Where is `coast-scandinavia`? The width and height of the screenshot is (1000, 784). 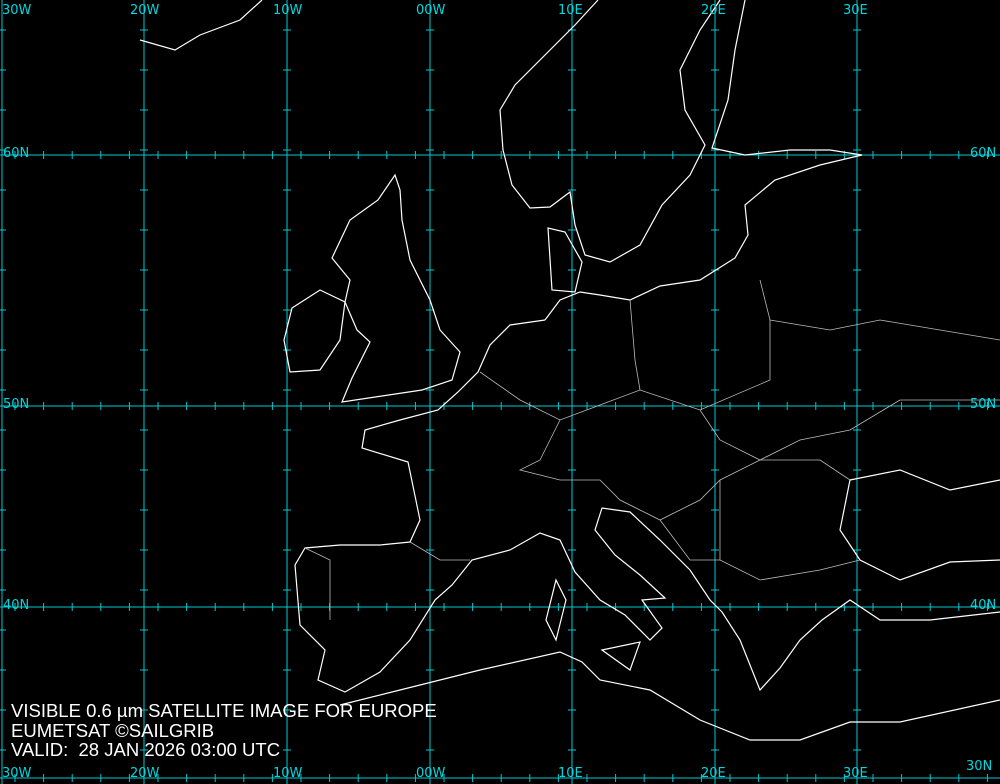
coast-scandinavia is located at coordinates (610, 131).